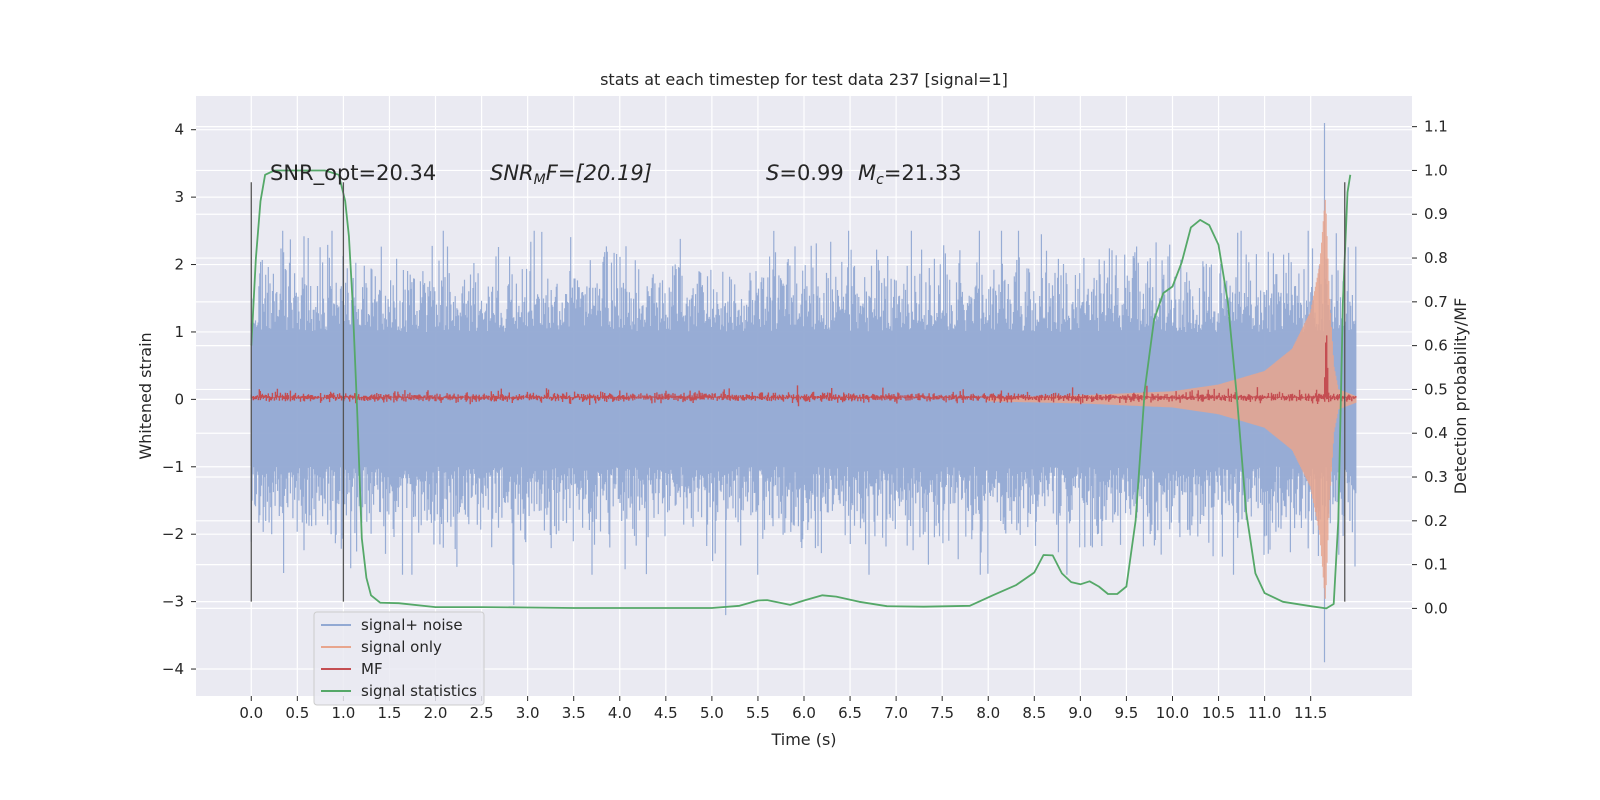 This screenshot has height=800, width=1600. I want to click on legend-label-signal-noise: signal+ noise, so click(412, 625).